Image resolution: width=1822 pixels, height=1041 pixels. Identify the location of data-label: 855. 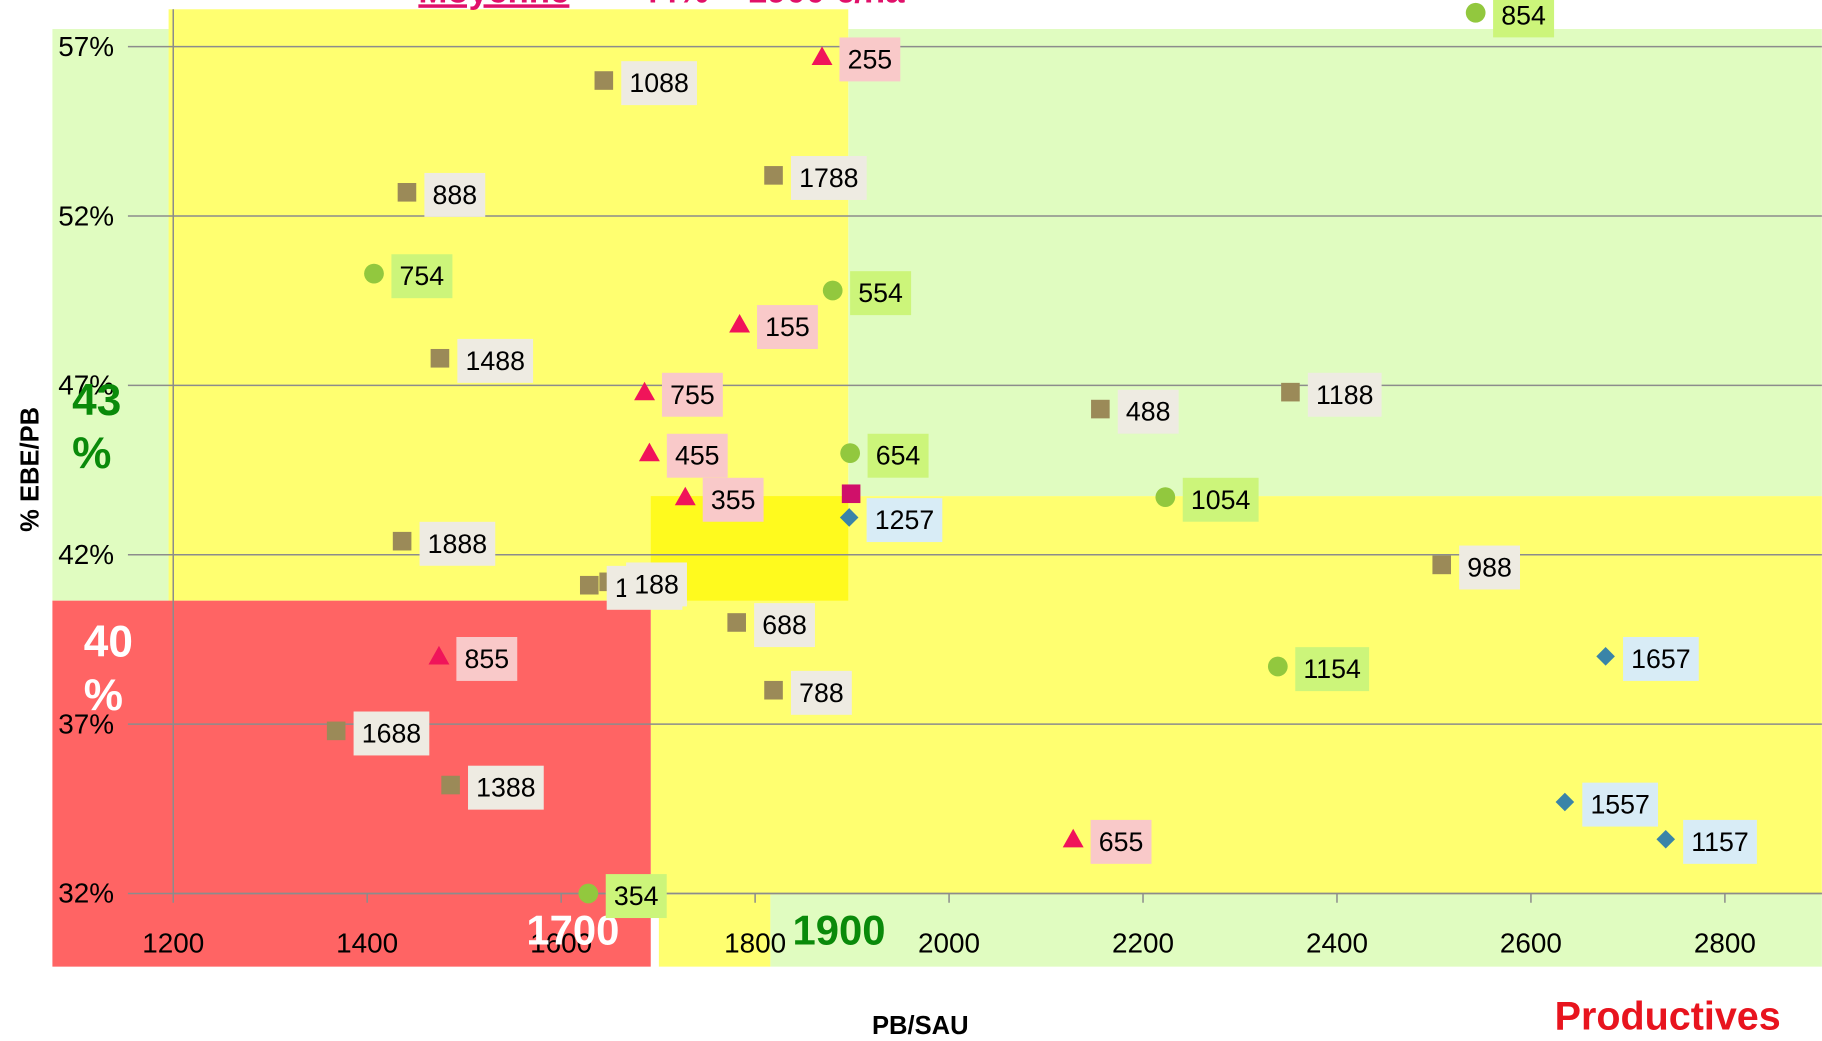
(487, 658).